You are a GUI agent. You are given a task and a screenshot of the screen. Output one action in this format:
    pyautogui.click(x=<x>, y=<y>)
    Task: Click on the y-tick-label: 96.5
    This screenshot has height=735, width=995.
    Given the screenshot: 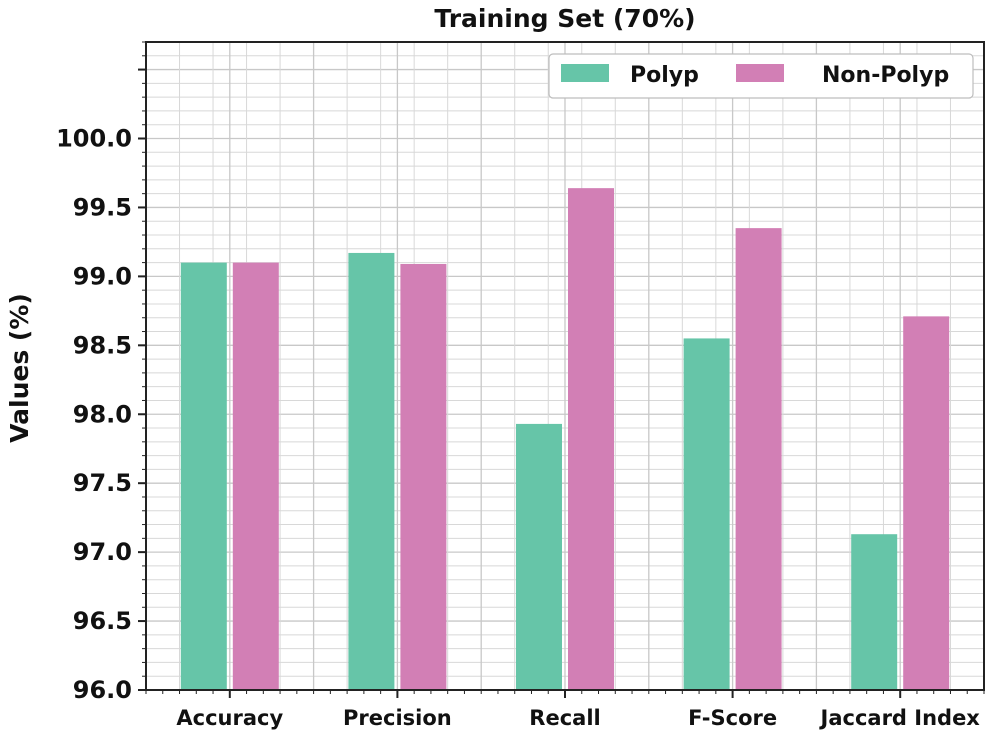 What is the action you would take?
    pyautogui.click(x=102, y=621)
    